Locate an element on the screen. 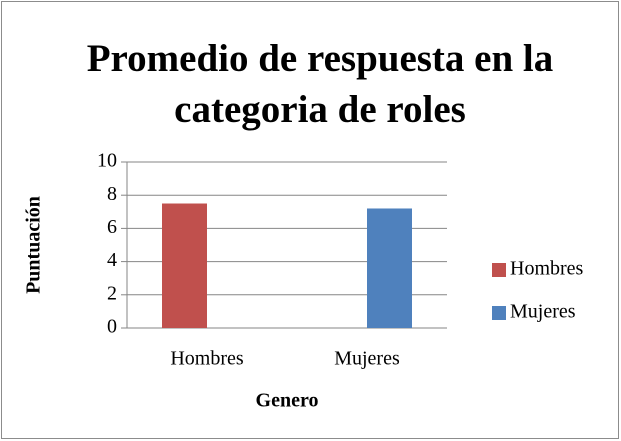 This screenshot has width=621, height=441. x-tick-label: Hombres is located at coordinates (207, 359).